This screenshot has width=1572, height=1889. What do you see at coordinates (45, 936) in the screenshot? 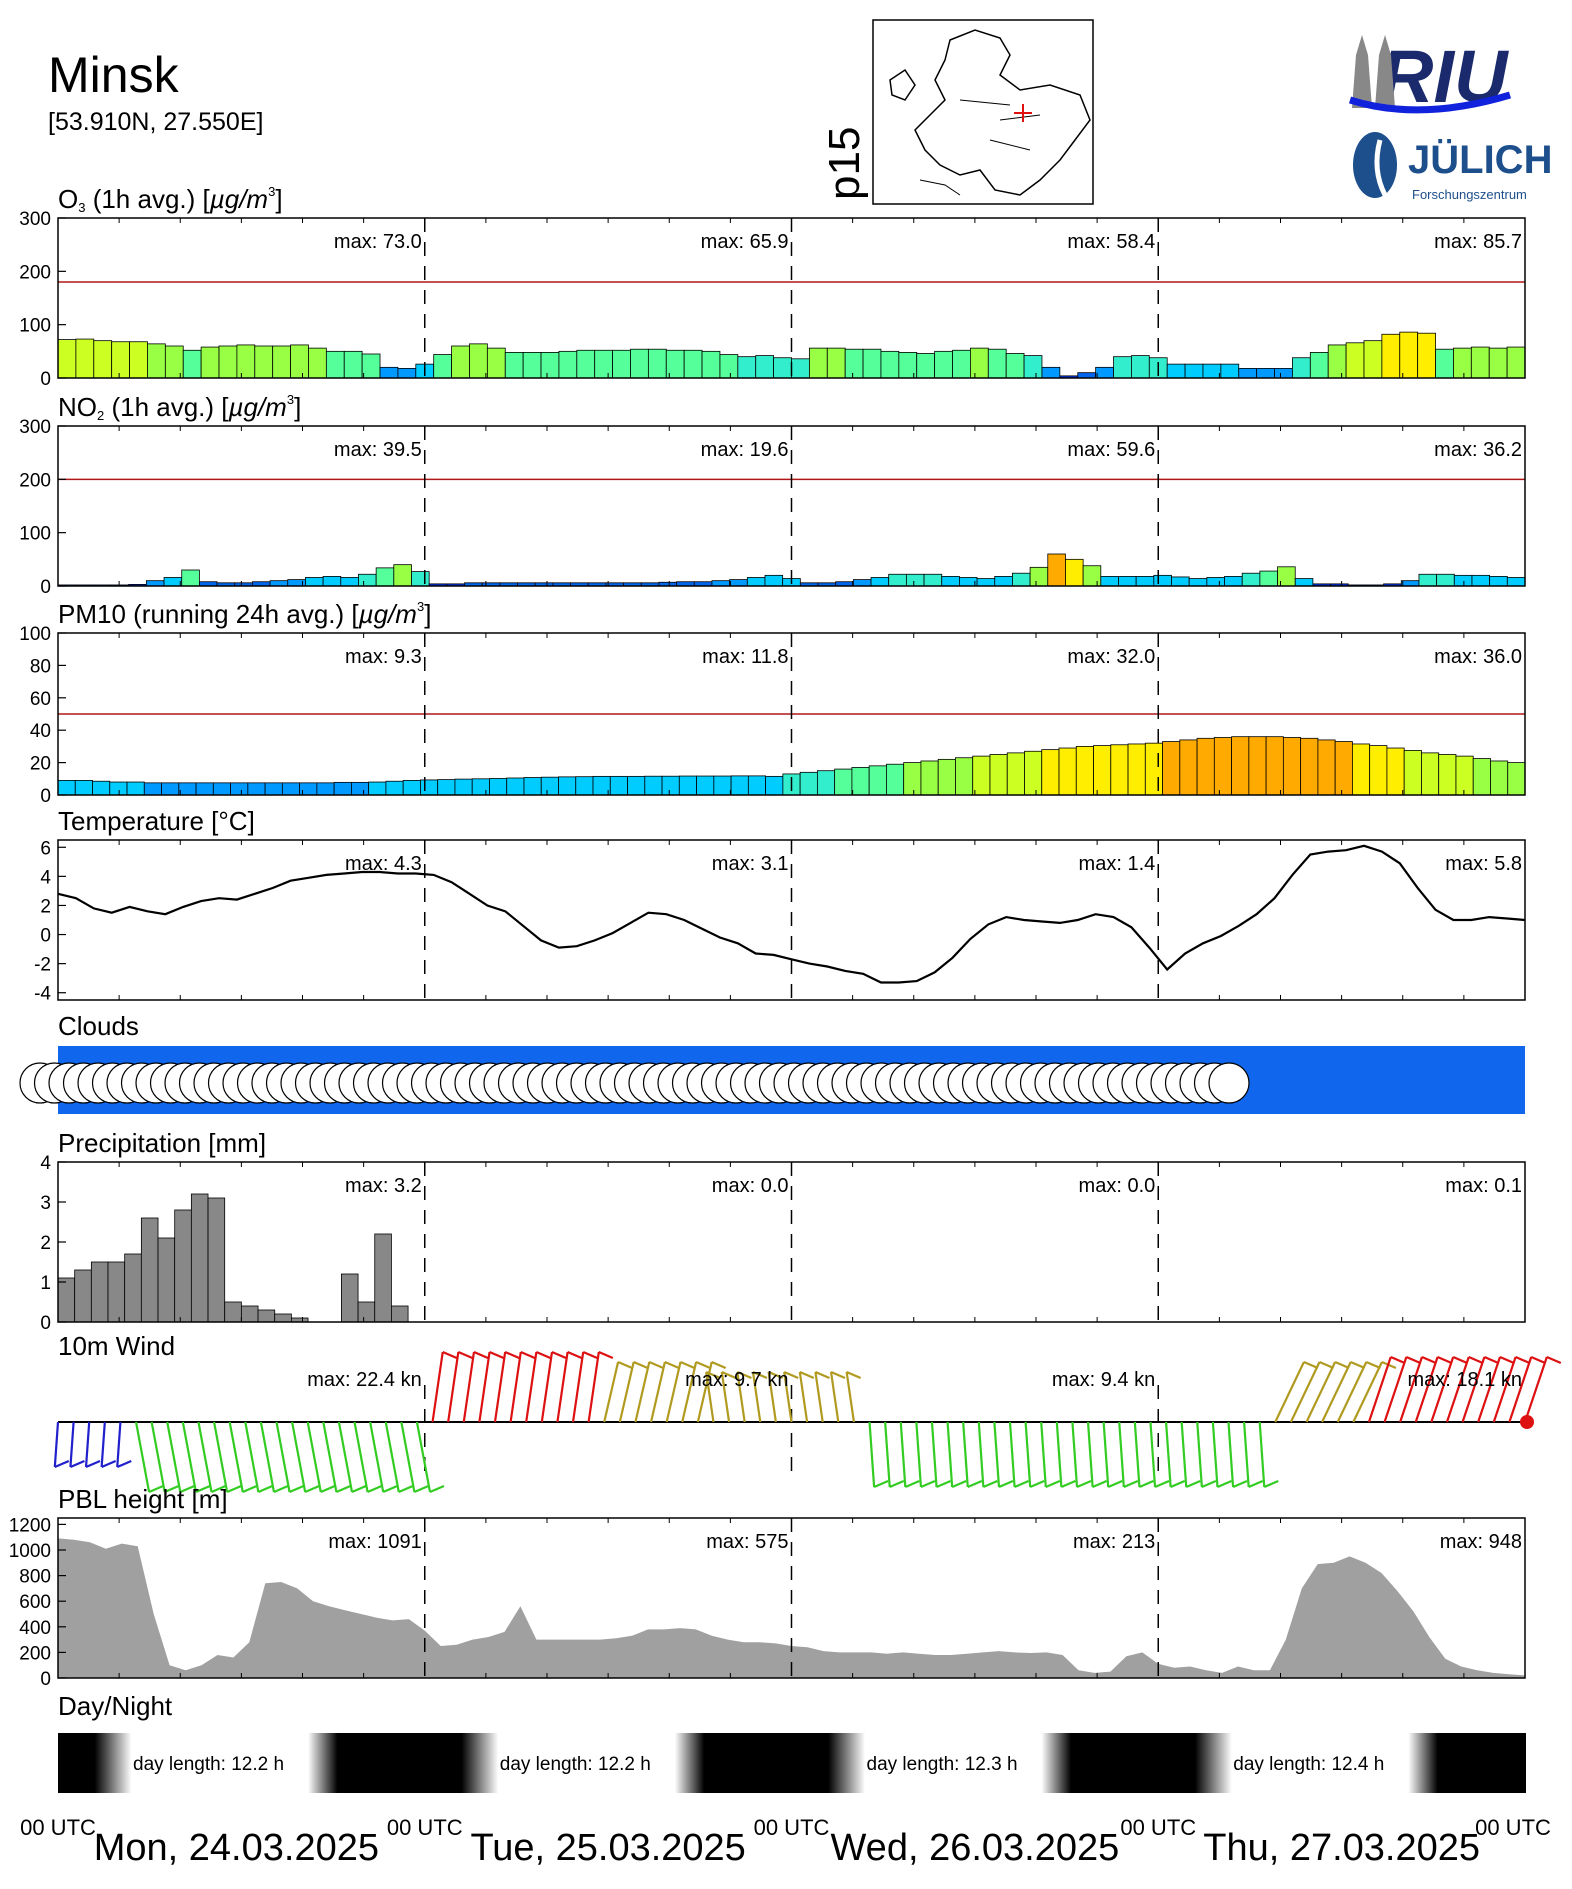
I see `temp-ytick-label: 0` at bounding box center [45, 936].